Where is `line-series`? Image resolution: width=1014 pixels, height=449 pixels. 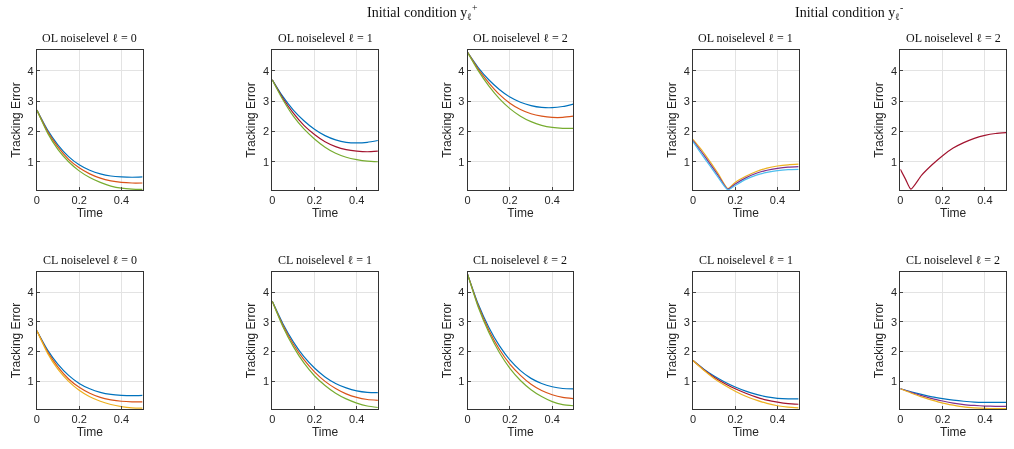 line-series is located at coordinates (953, 161).